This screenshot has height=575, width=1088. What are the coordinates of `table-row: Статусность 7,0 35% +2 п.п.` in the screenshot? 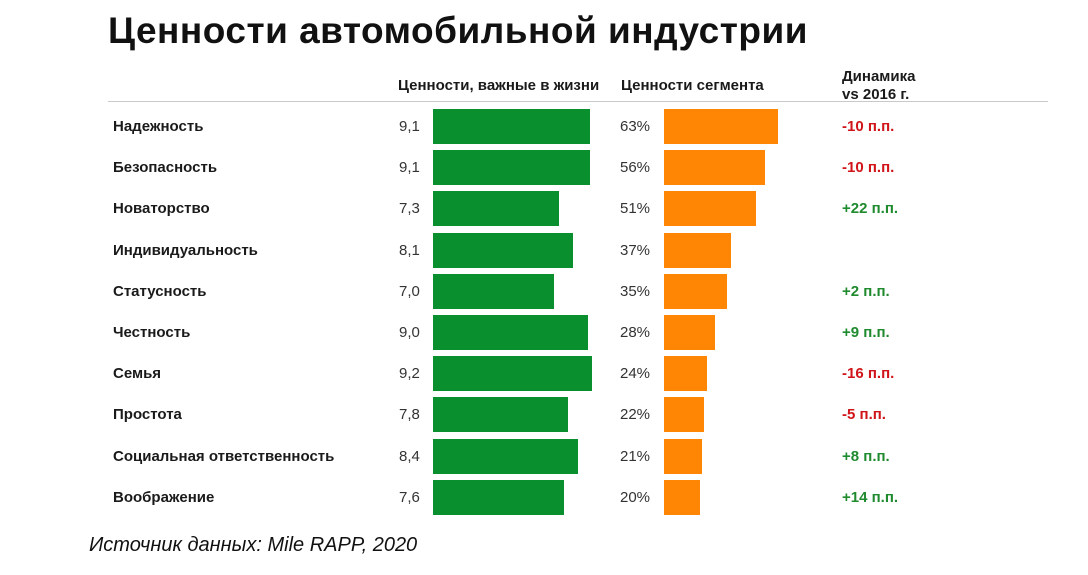 It's located at (544, 291).